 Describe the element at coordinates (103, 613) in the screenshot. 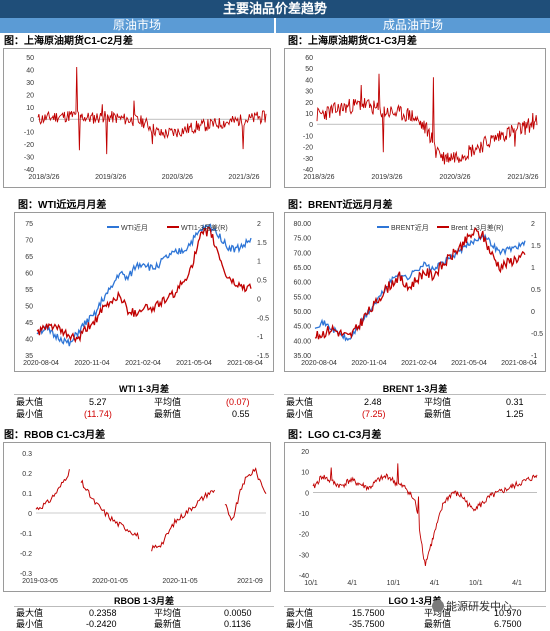

I see `stat-max: 0.2358` at that location.